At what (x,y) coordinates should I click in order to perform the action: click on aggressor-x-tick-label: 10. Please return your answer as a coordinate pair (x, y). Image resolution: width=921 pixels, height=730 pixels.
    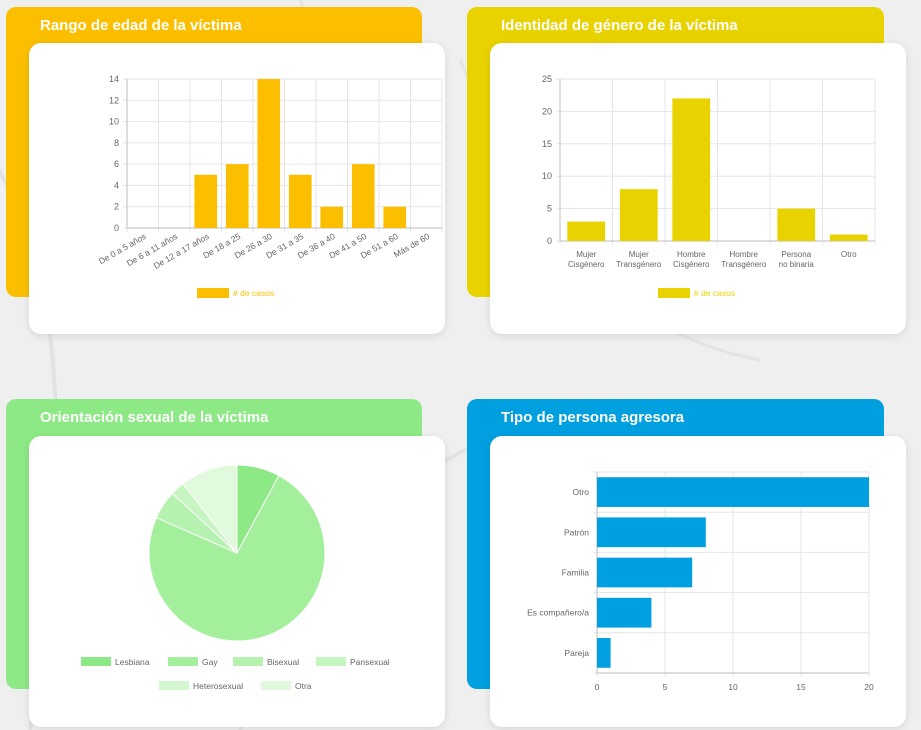
    Looking at the image, I should click on (733, 687).